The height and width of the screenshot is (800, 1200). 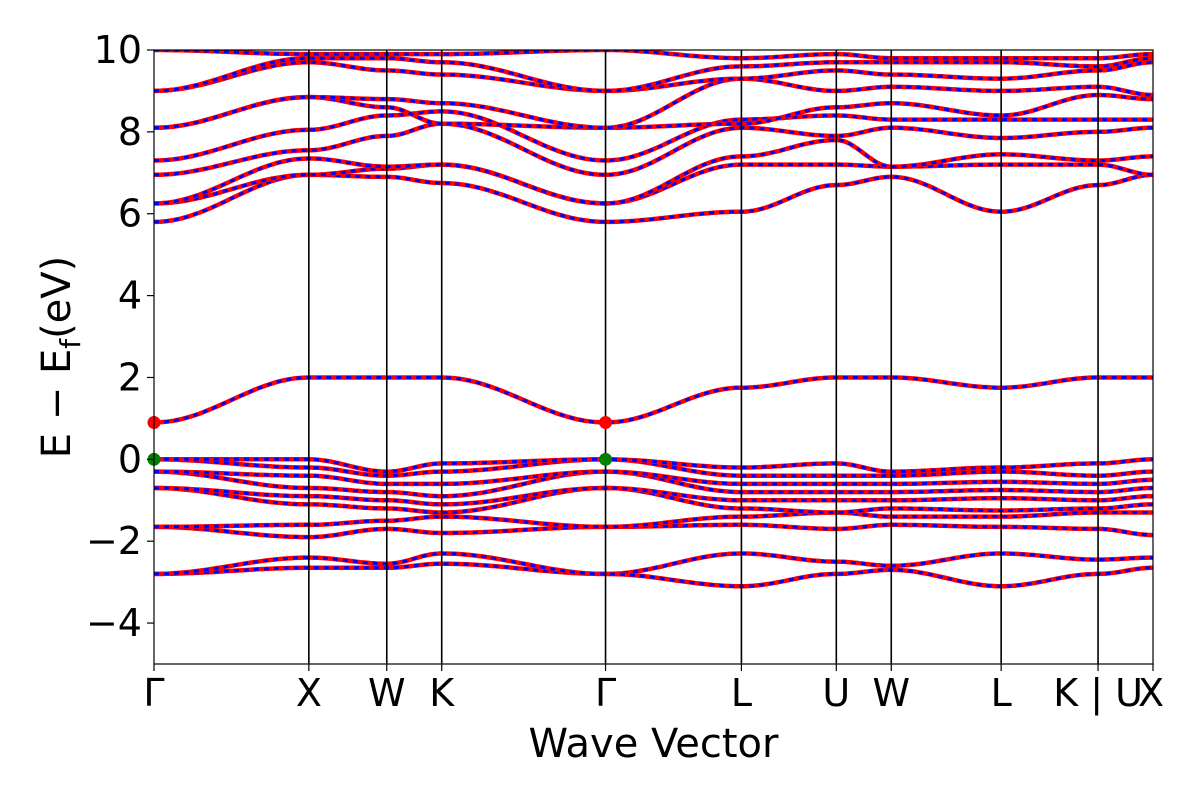 What do you see at coordinates (70, 343) in the screenshot?
I see `y-axis-label-subscript: f` at bounding box center [70, 343].